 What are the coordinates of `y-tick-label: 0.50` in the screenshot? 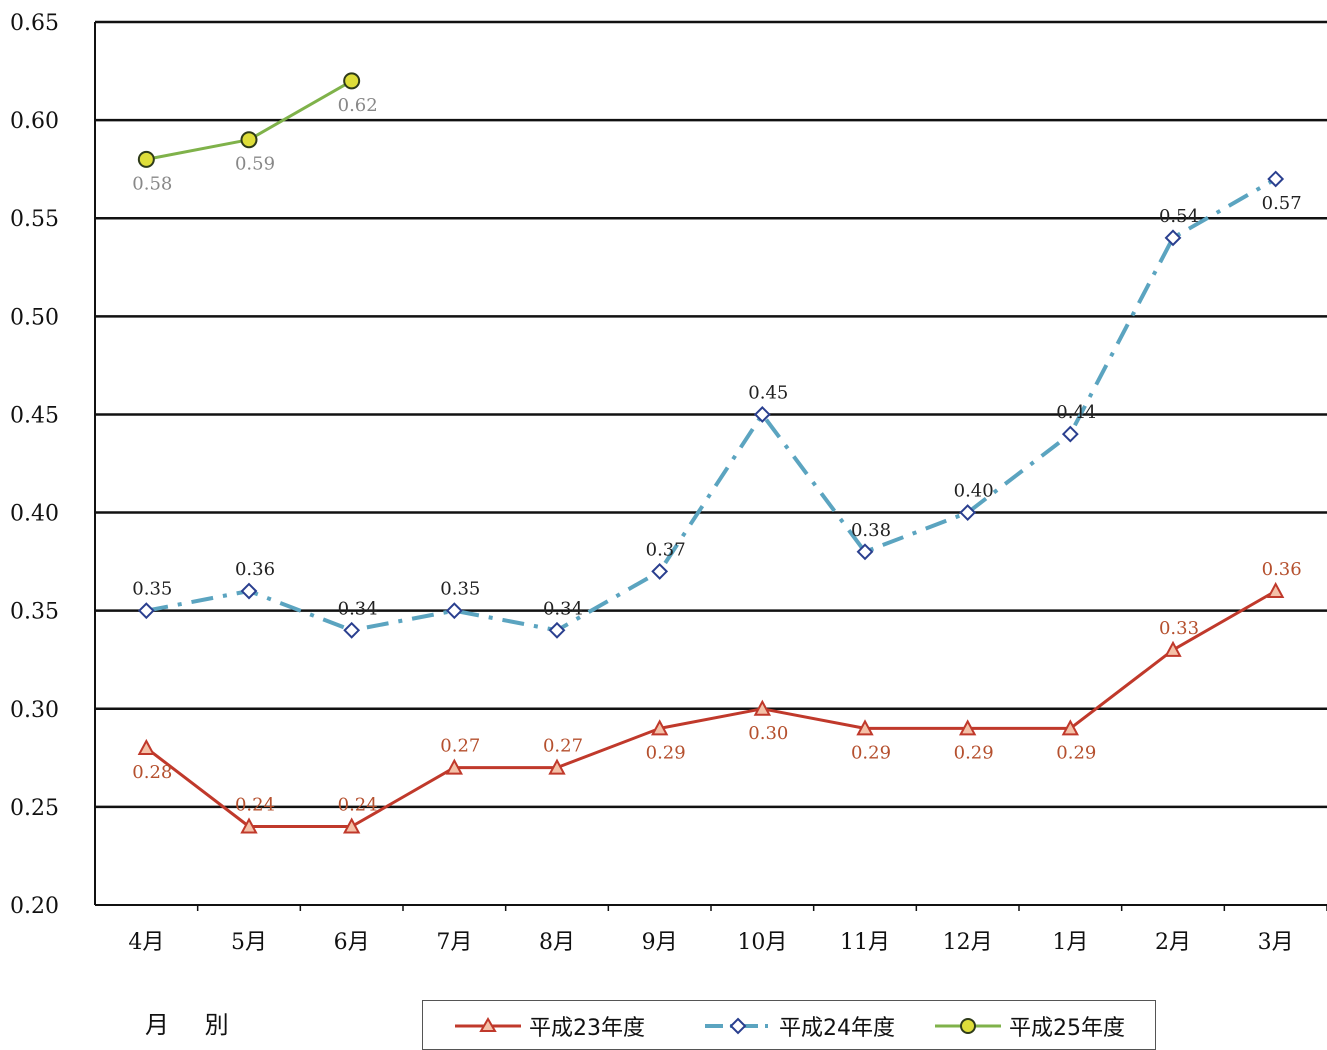 It's located at (34, 317).